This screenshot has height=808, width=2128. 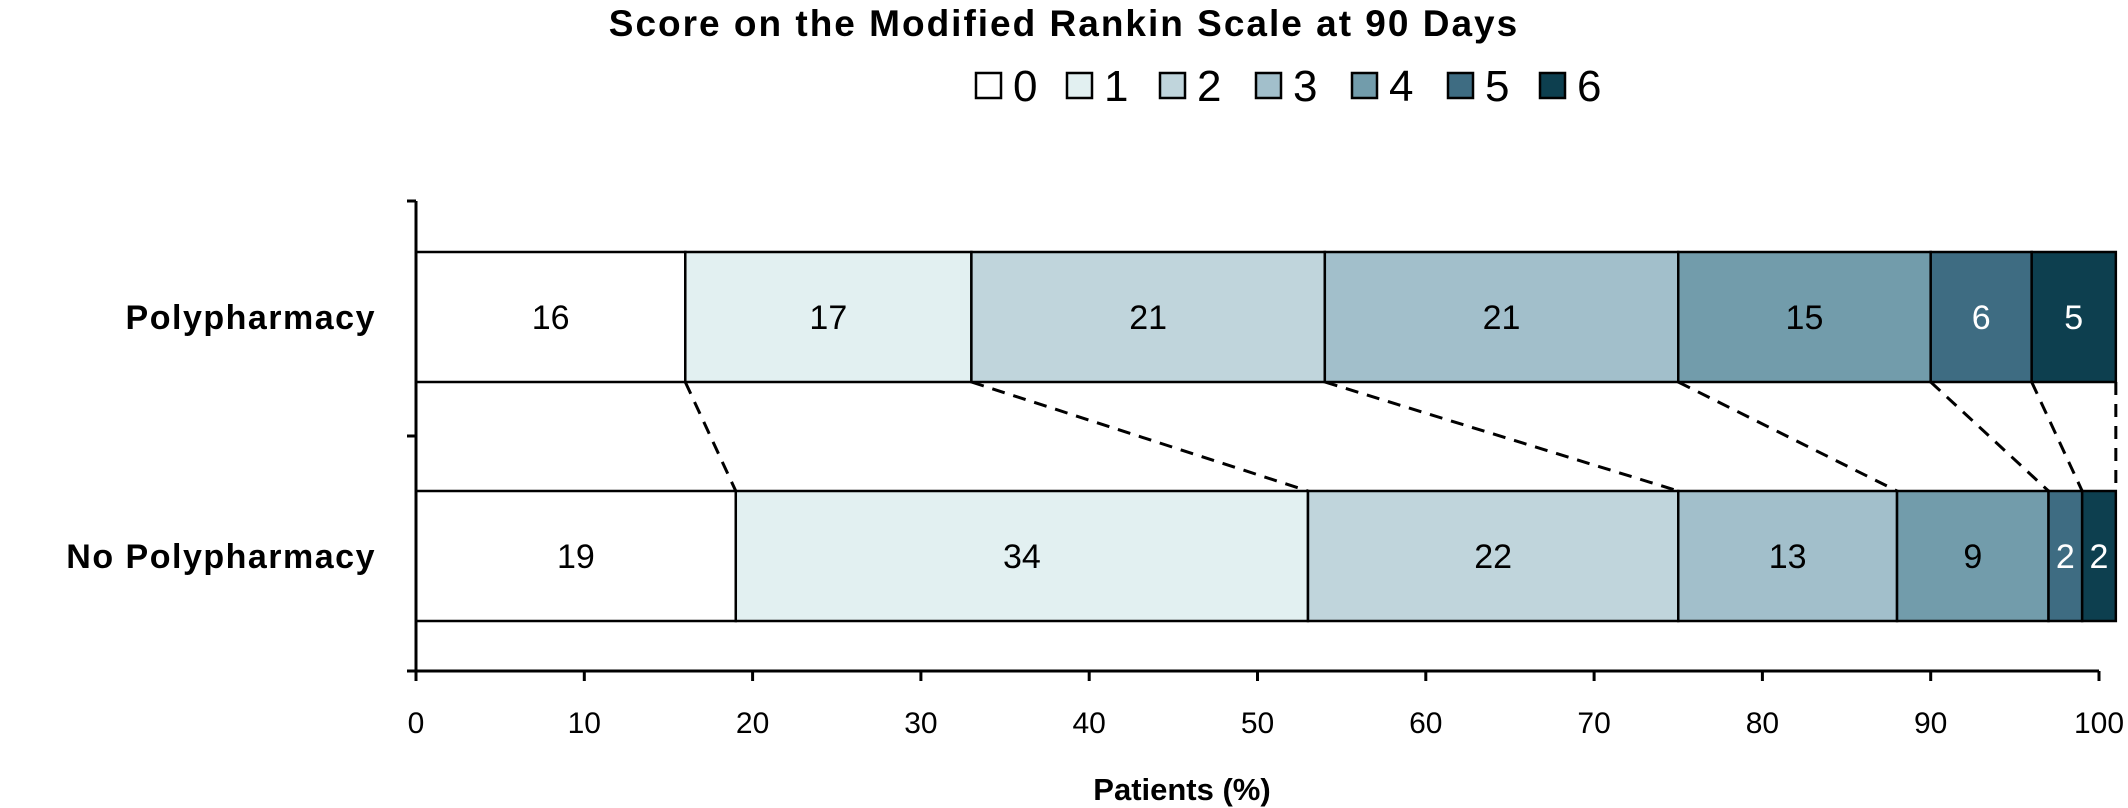 What do you see at coordinates (1022, 557) in the screenshot?
I see `data-label-1-1: 34` at bounding box center [1022, 557].